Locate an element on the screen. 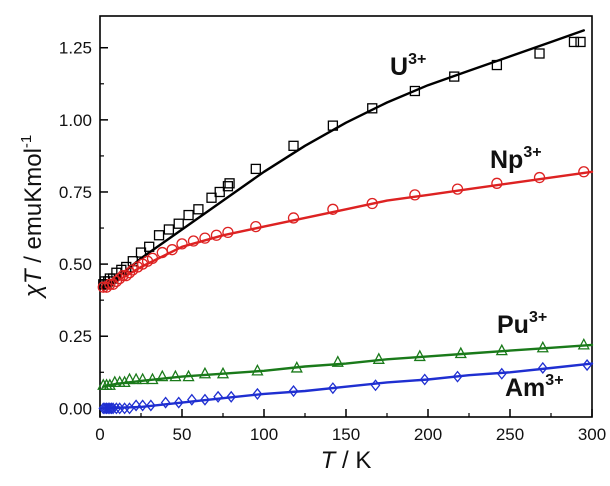 This screenshot has height=486, width=610. x-tick-label: 300 is located at coordinates (592, 434).